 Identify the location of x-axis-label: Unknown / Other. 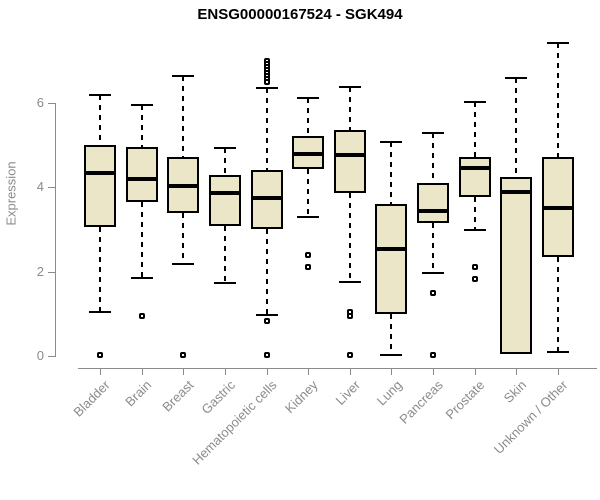
(531, 417).